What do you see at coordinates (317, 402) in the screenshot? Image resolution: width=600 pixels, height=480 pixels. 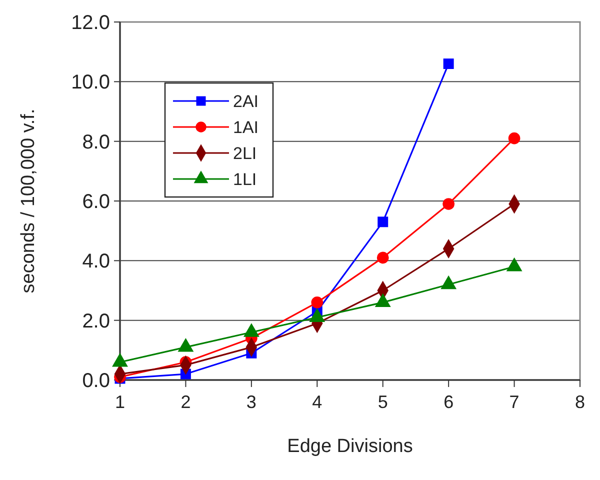 I see `x-tick-label: 4` at bounding box center [317, 402].